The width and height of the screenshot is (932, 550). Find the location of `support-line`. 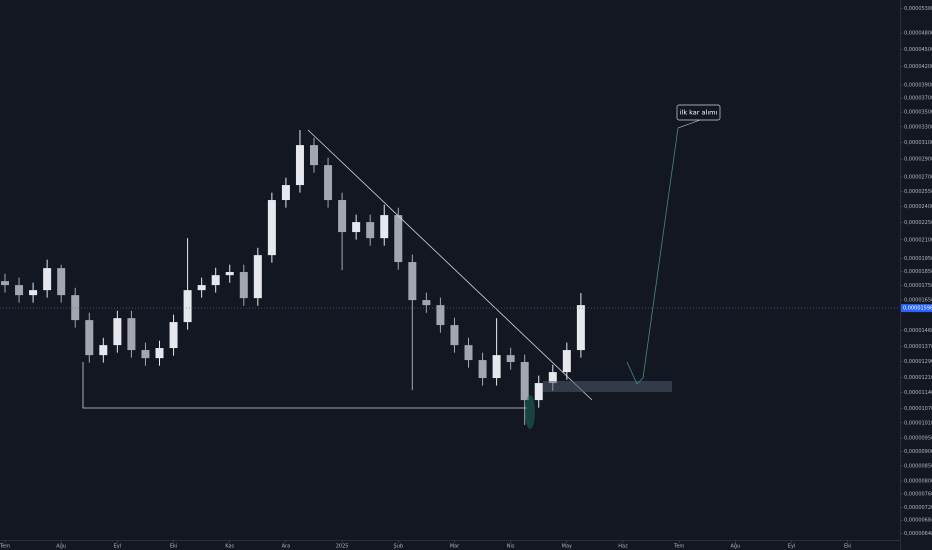

support-line is located at coordinates (304, 385).